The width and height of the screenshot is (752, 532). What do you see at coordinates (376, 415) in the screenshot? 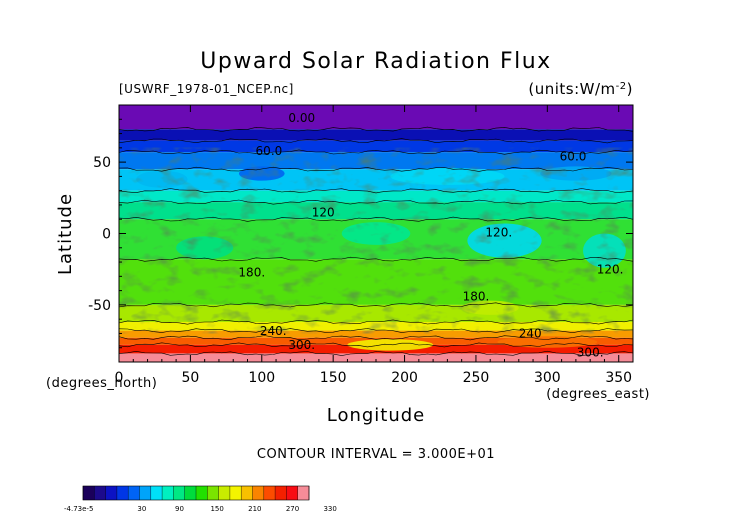
I see `x-axis-label: Longitude` at bounding box center [376, 415].